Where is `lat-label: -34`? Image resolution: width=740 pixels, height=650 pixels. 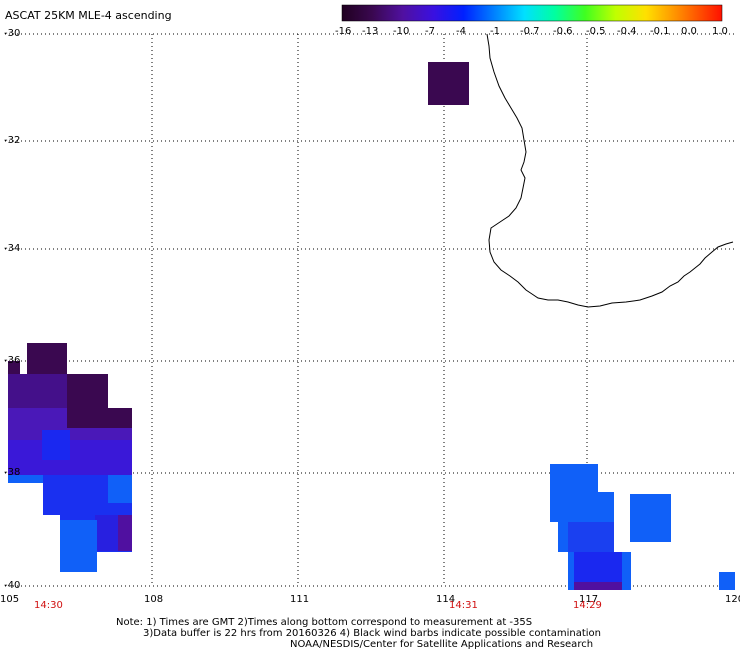 lat-label: -34 is located at coordinates (12, 248).